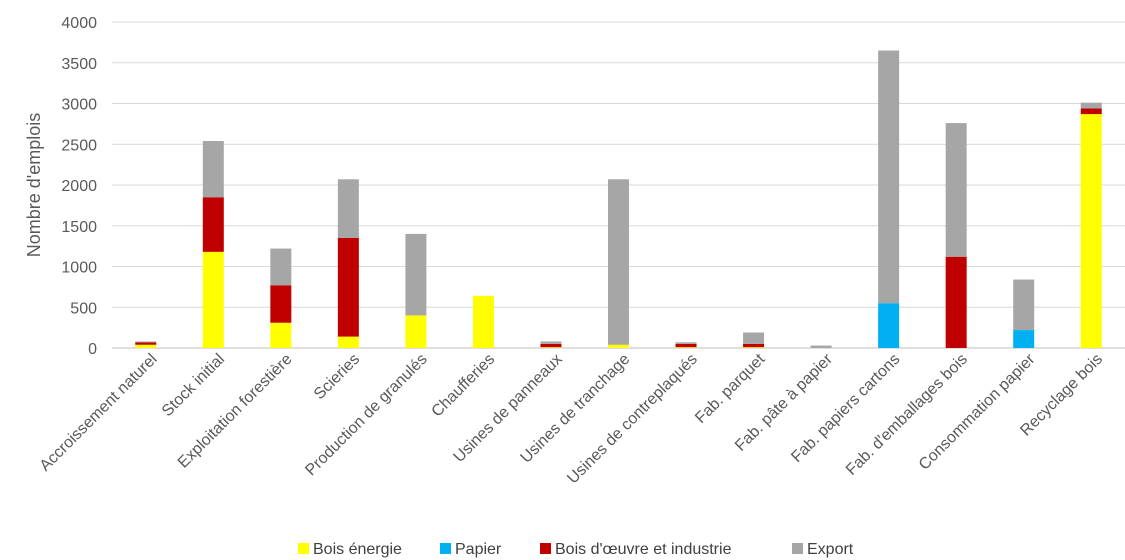 This screenshot has width=1125, height=560. I want to click on x-tick-label: Fab. parquet, so click(730, 388).